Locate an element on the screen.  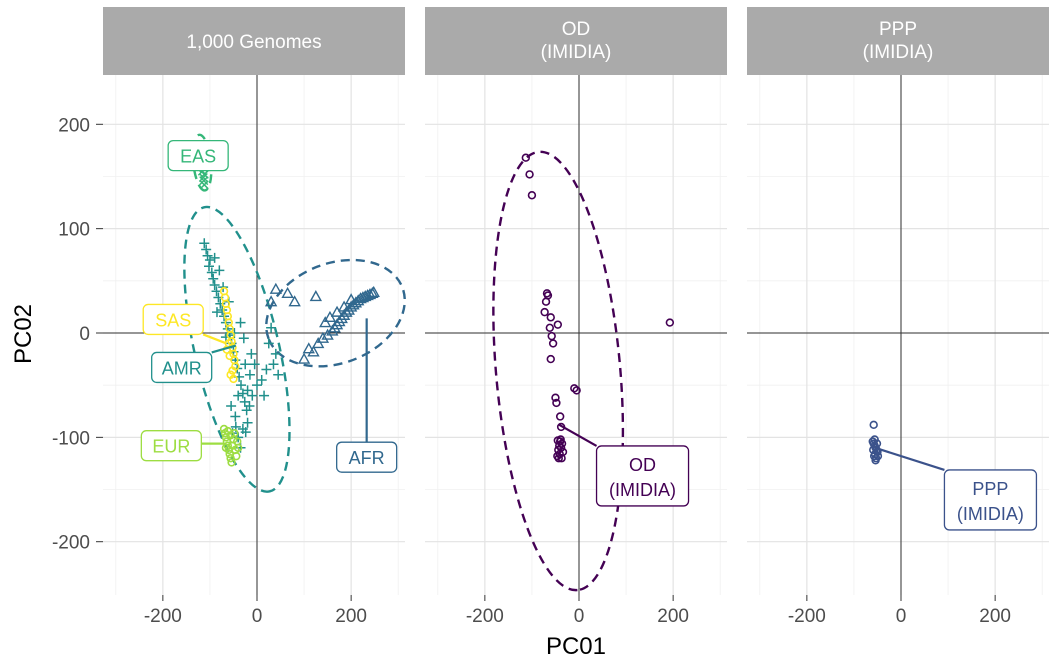
callout-label: OD is located at coordinates (642, 465).